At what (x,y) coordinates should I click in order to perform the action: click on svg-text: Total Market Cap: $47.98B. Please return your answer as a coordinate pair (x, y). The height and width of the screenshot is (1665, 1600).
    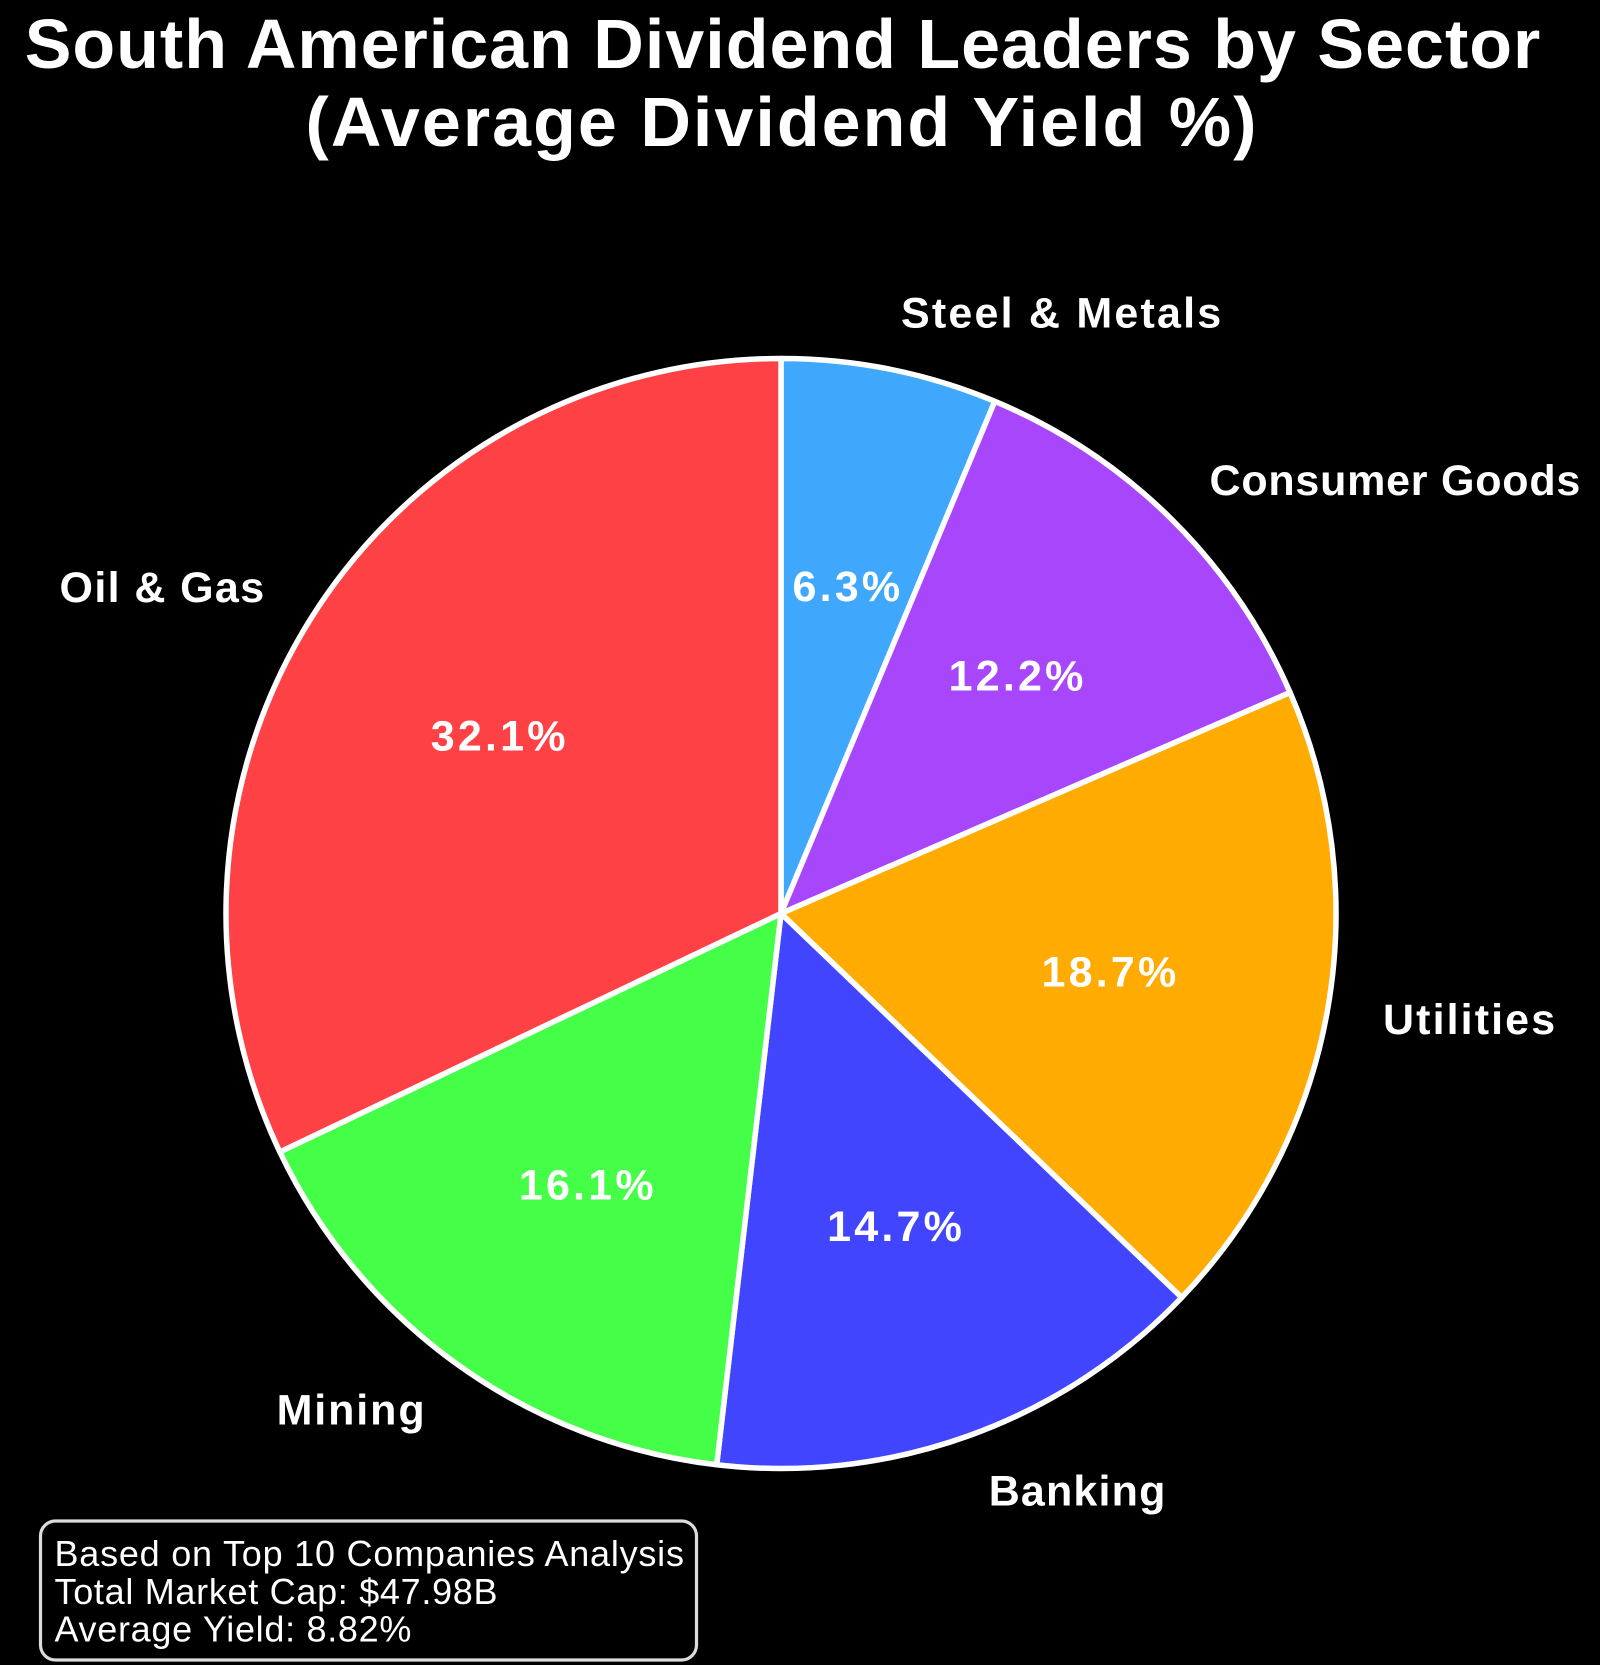
    Looking at the image, I should click on (277, 1591).